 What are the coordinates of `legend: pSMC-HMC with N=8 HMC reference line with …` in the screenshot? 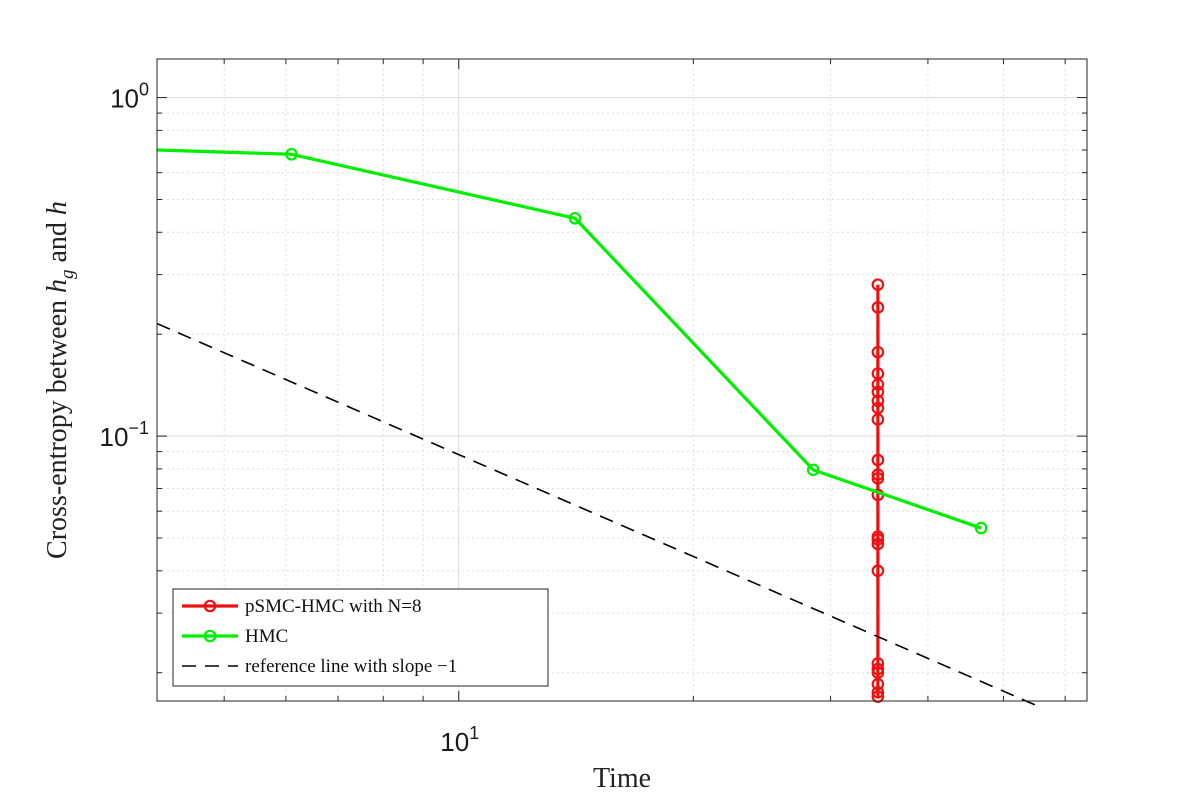 It's located at (360, 637).